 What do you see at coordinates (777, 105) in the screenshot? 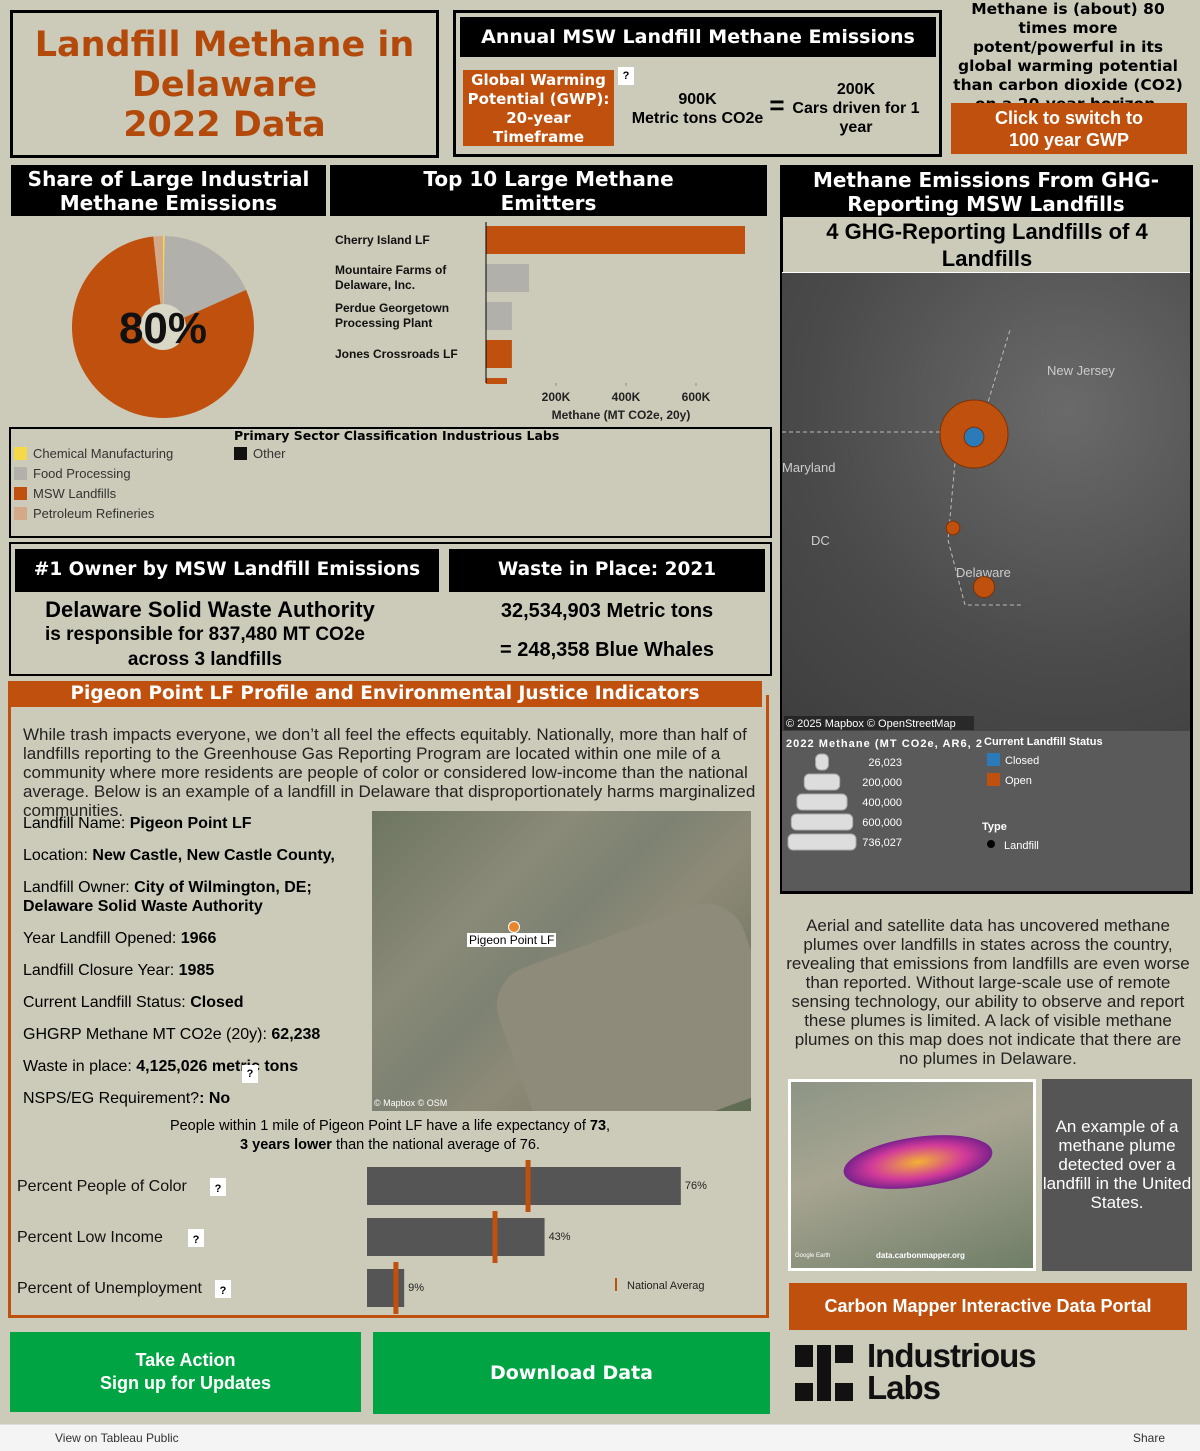
I see `equals: =` at bounding box center [777, 105].